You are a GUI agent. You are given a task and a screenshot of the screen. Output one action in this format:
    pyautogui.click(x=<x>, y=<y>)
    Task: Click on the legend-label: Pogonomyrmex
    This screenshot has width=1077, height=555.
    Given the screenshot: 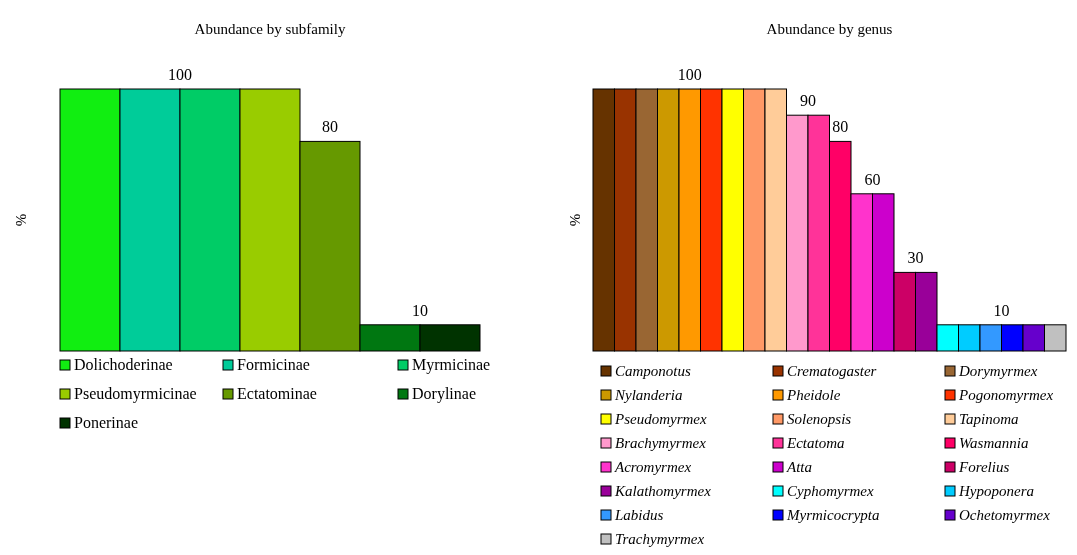 What is the action you would take?
    pyautogui.click(x=1006, y=395)
    